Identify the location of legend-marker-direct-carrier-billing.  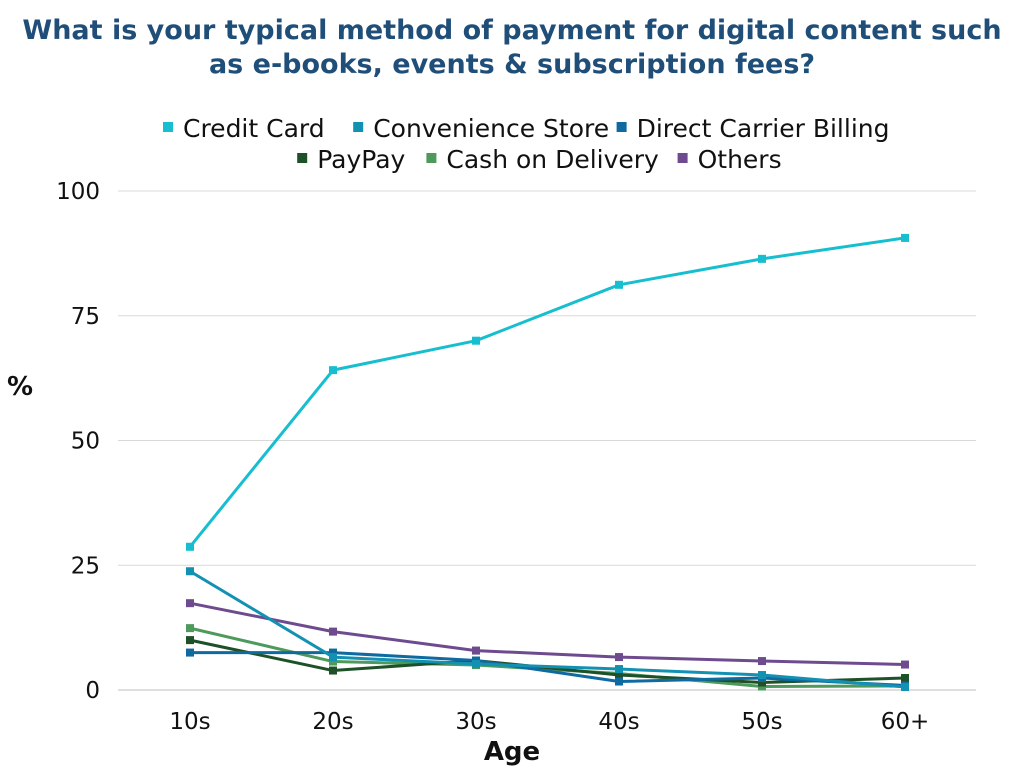
(621, 127).